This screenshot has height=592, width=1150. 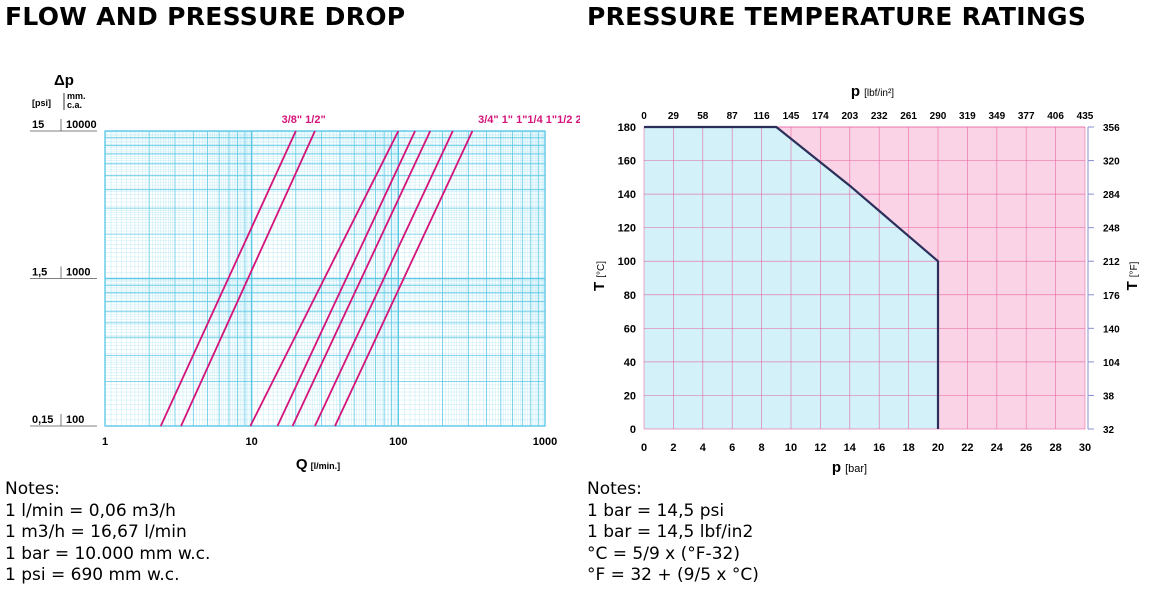 I want to click on x-tick-label: 8, so click(x=762, y=448).